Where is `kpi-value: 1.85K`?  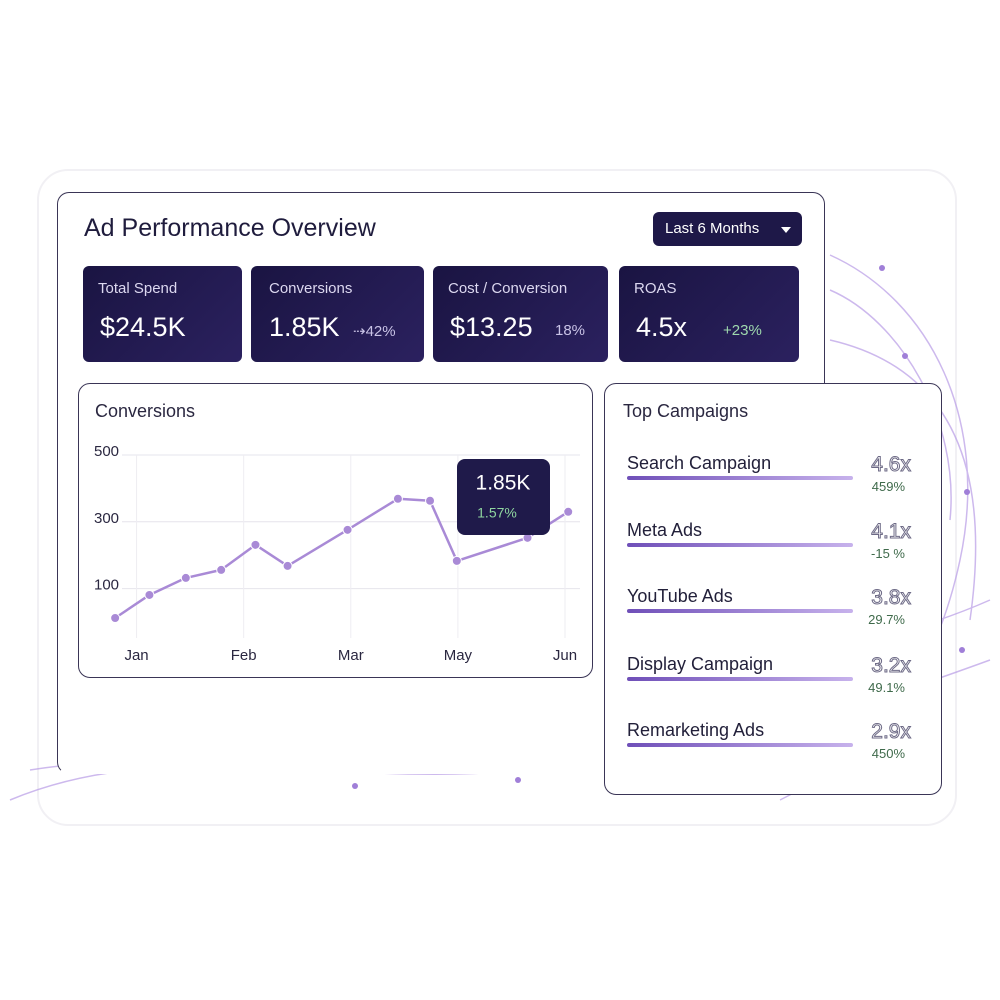
kpi-value: 1.85K is located at coordinates (304, 327).